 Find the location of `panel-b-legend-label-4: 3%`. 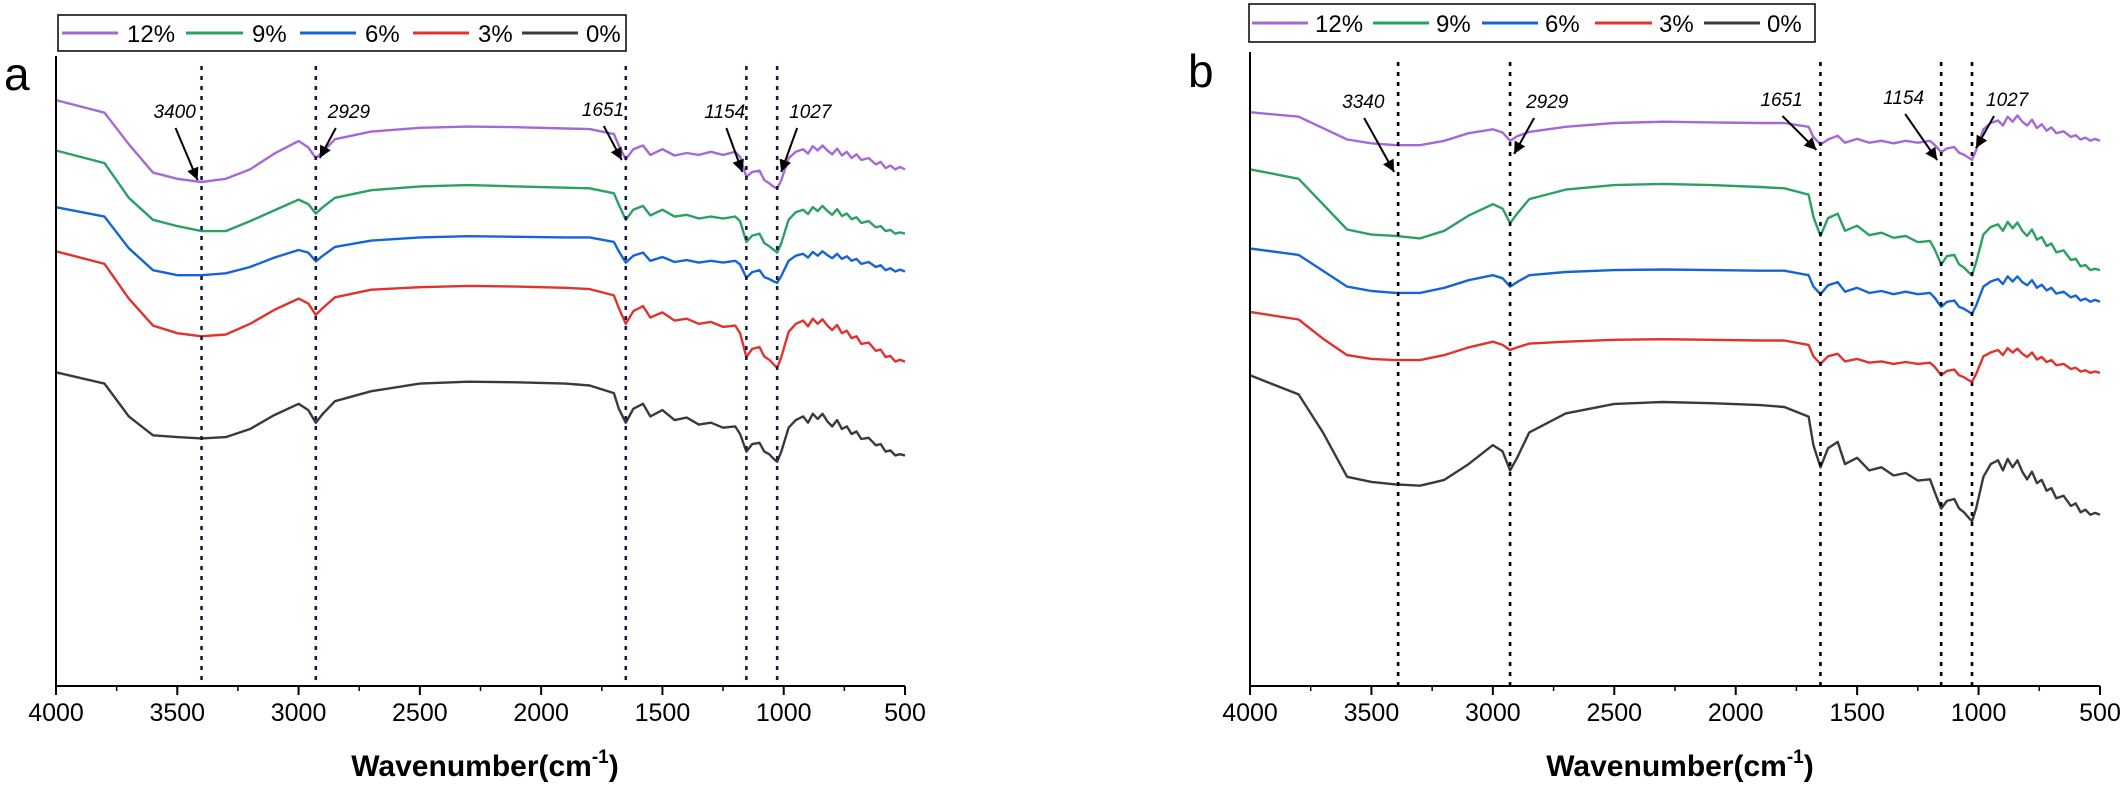

panel-b-legend-label-4: 3% is located at coordinates (1676, 24).